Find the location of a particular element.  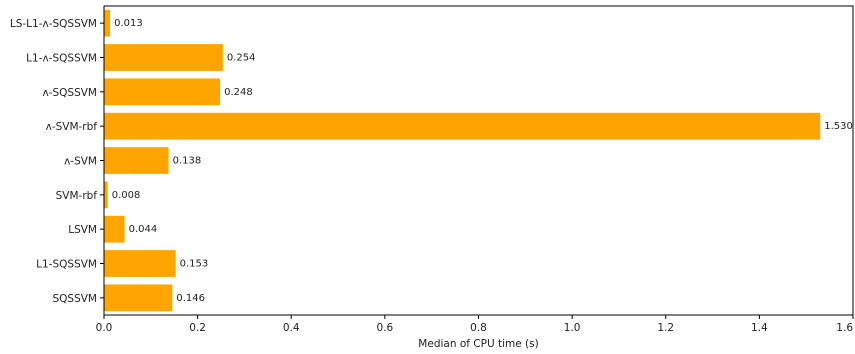

x-tick-label-1: 0.2 is located at coordinates (197, 328).